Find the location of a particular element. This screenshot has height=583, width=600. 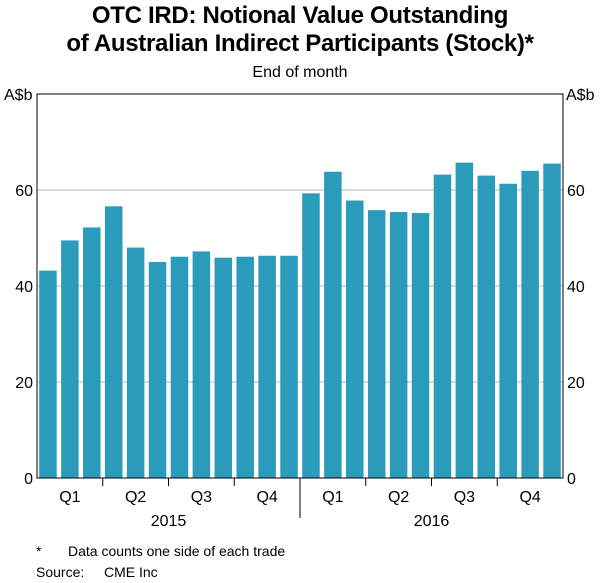

y-tick-label-right: 40 is located at coordinates (576, 287).